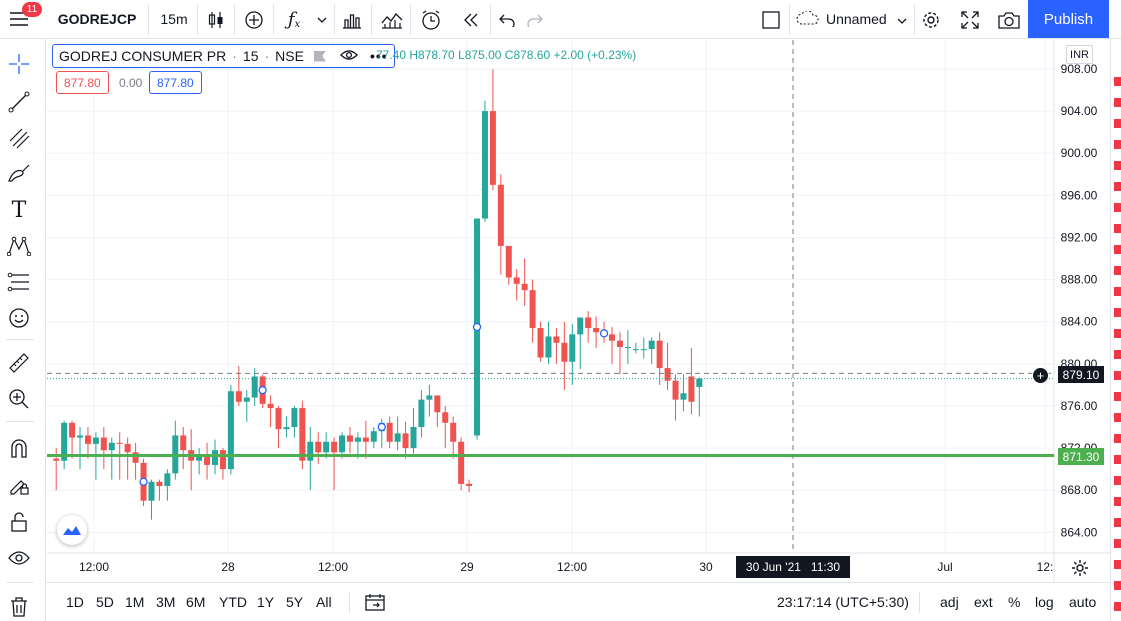  I want to click on emoji-icon, so click(19, 318).